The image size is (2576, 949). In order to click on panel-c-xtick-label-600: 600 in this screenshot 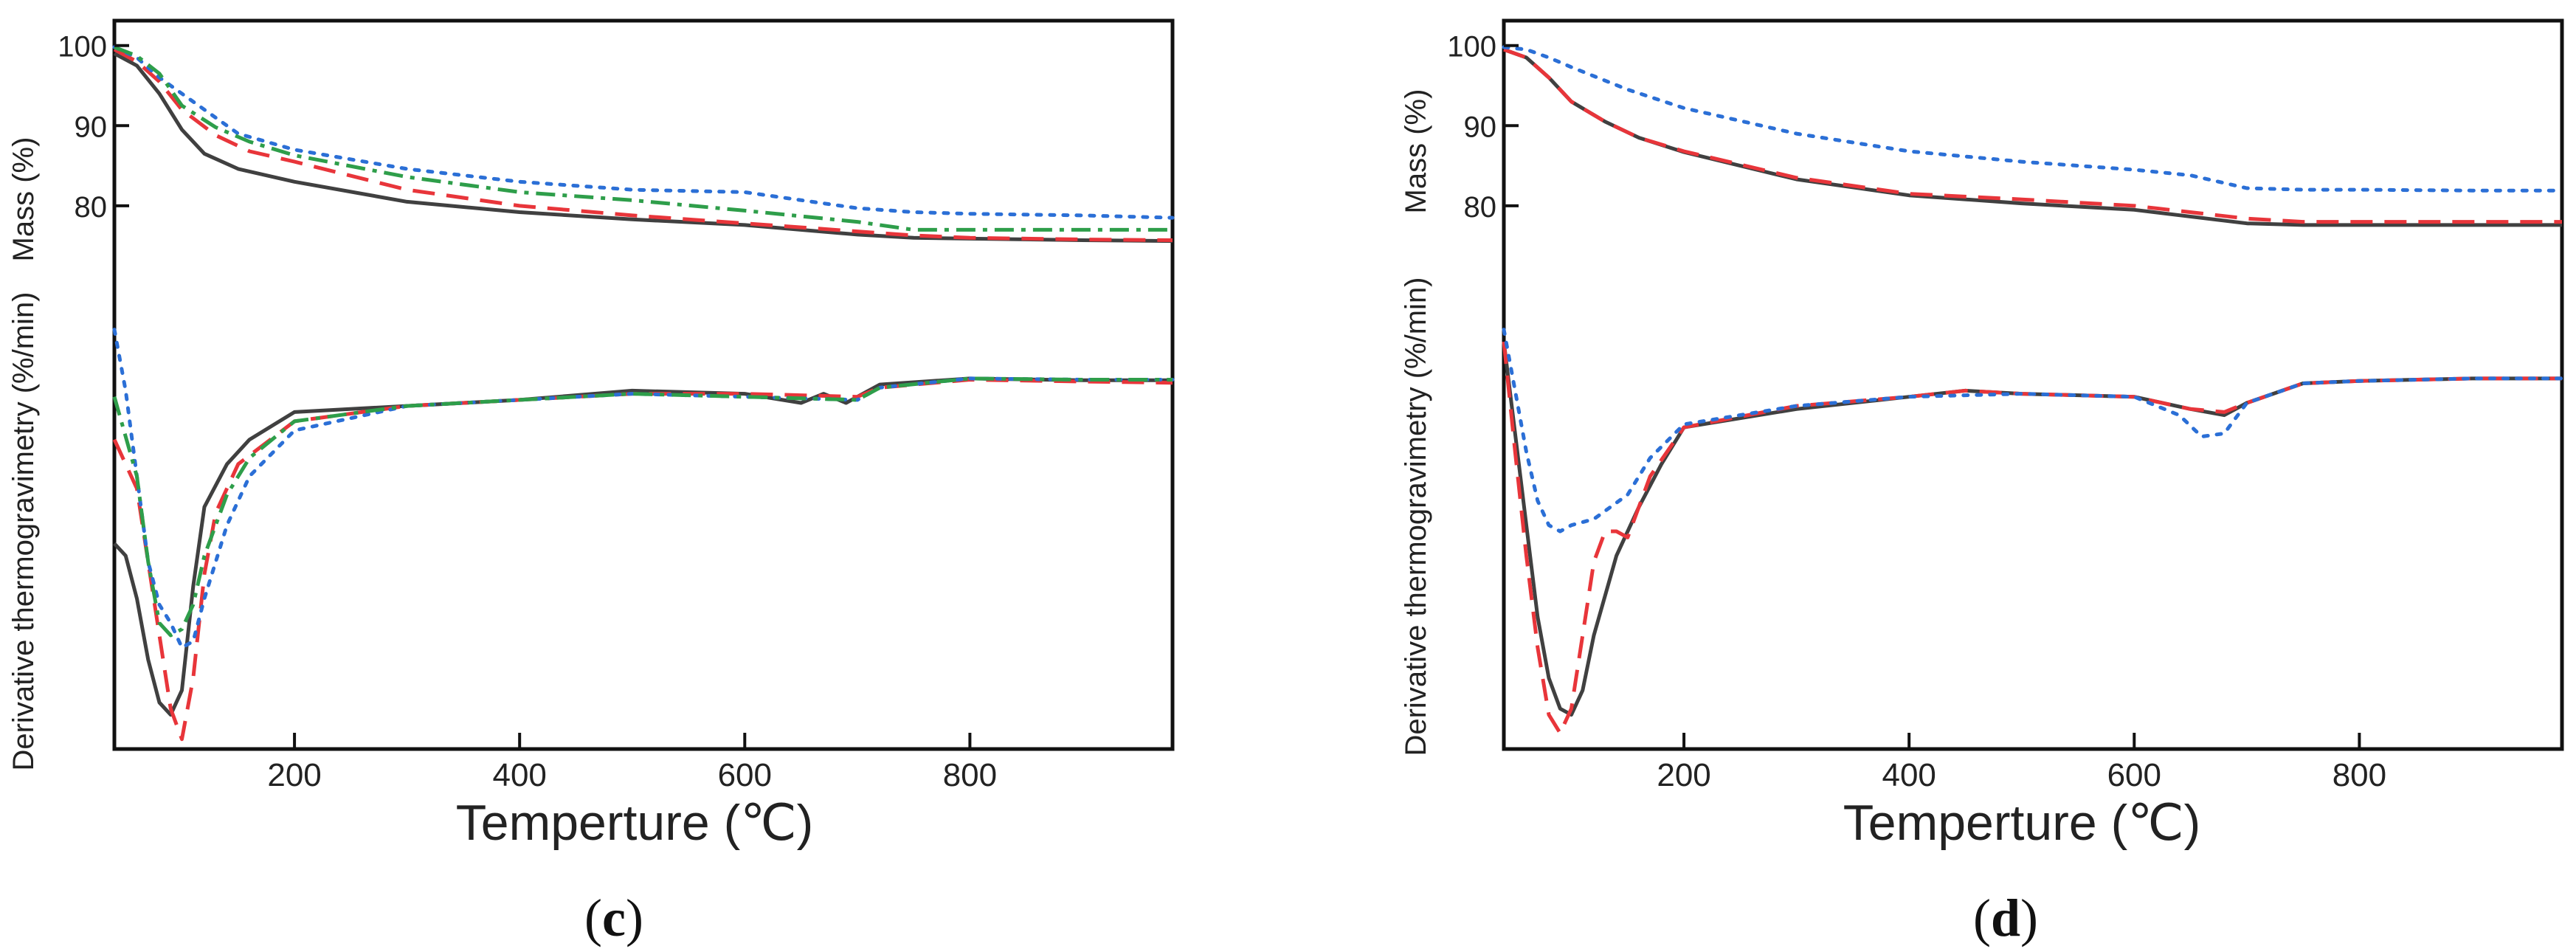, I will do `click(745, 775)`.